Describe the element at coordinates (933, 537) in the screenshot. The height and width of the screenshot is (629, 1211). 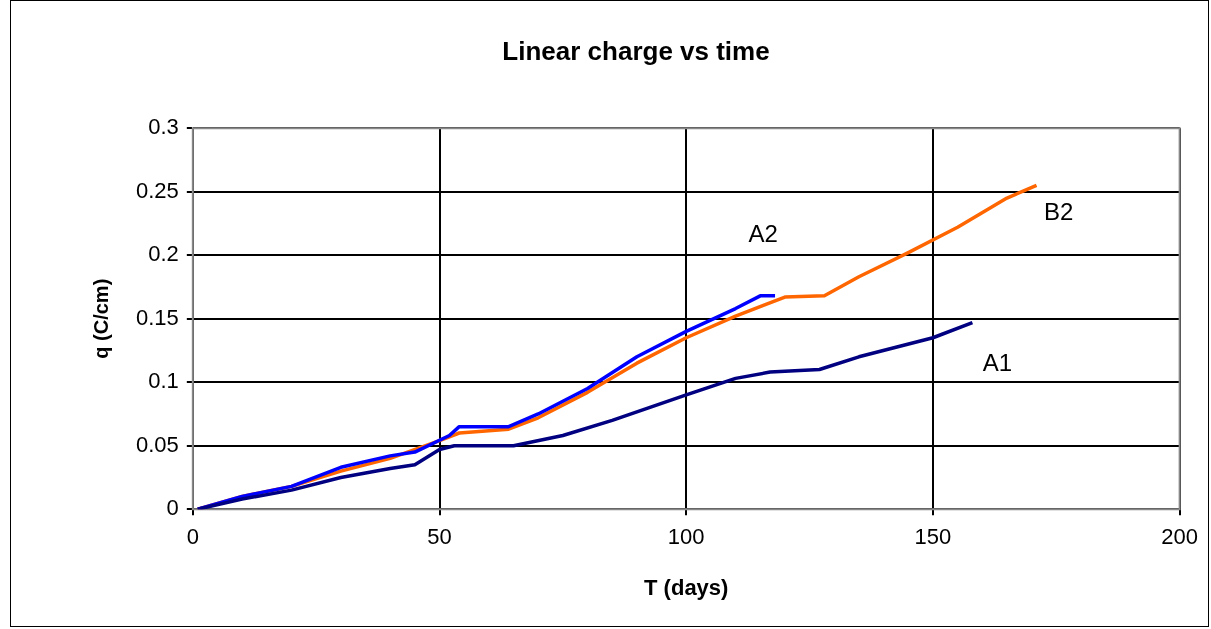
I see `x-tick-label: 150` at that location.